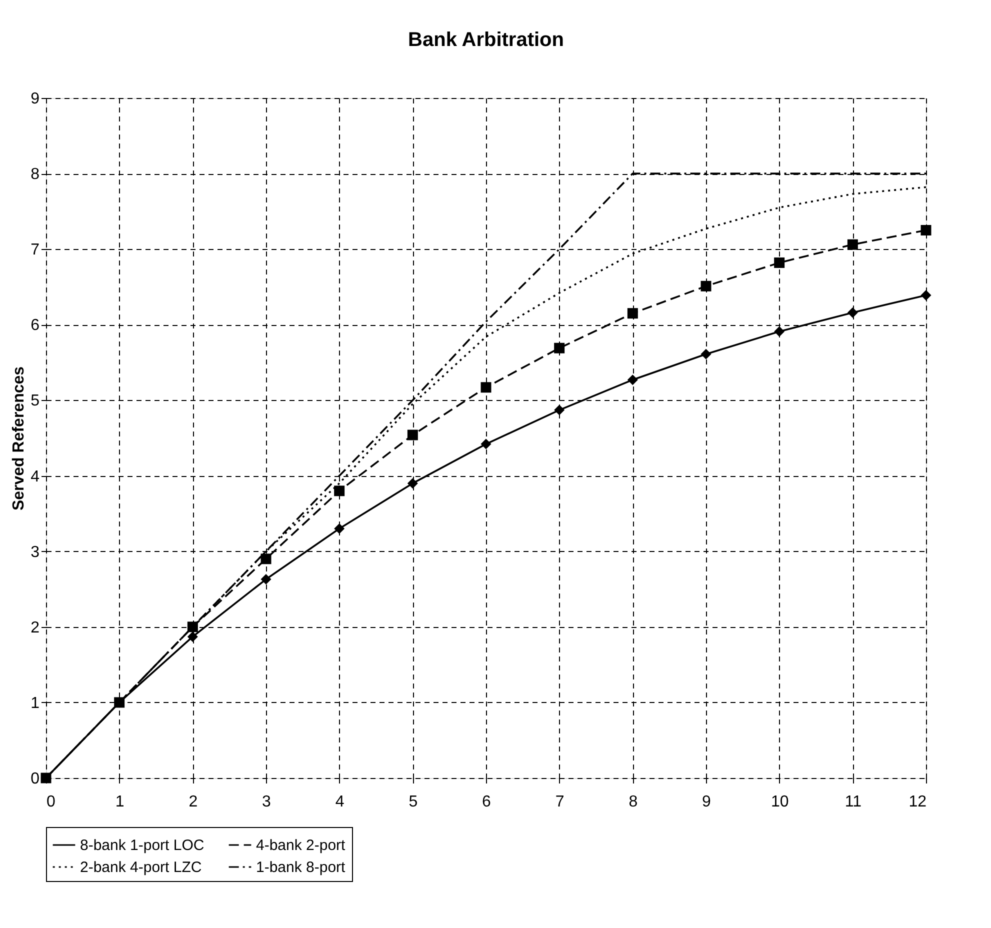  I want to click on x-tick-label: 9, so click(707, 802).